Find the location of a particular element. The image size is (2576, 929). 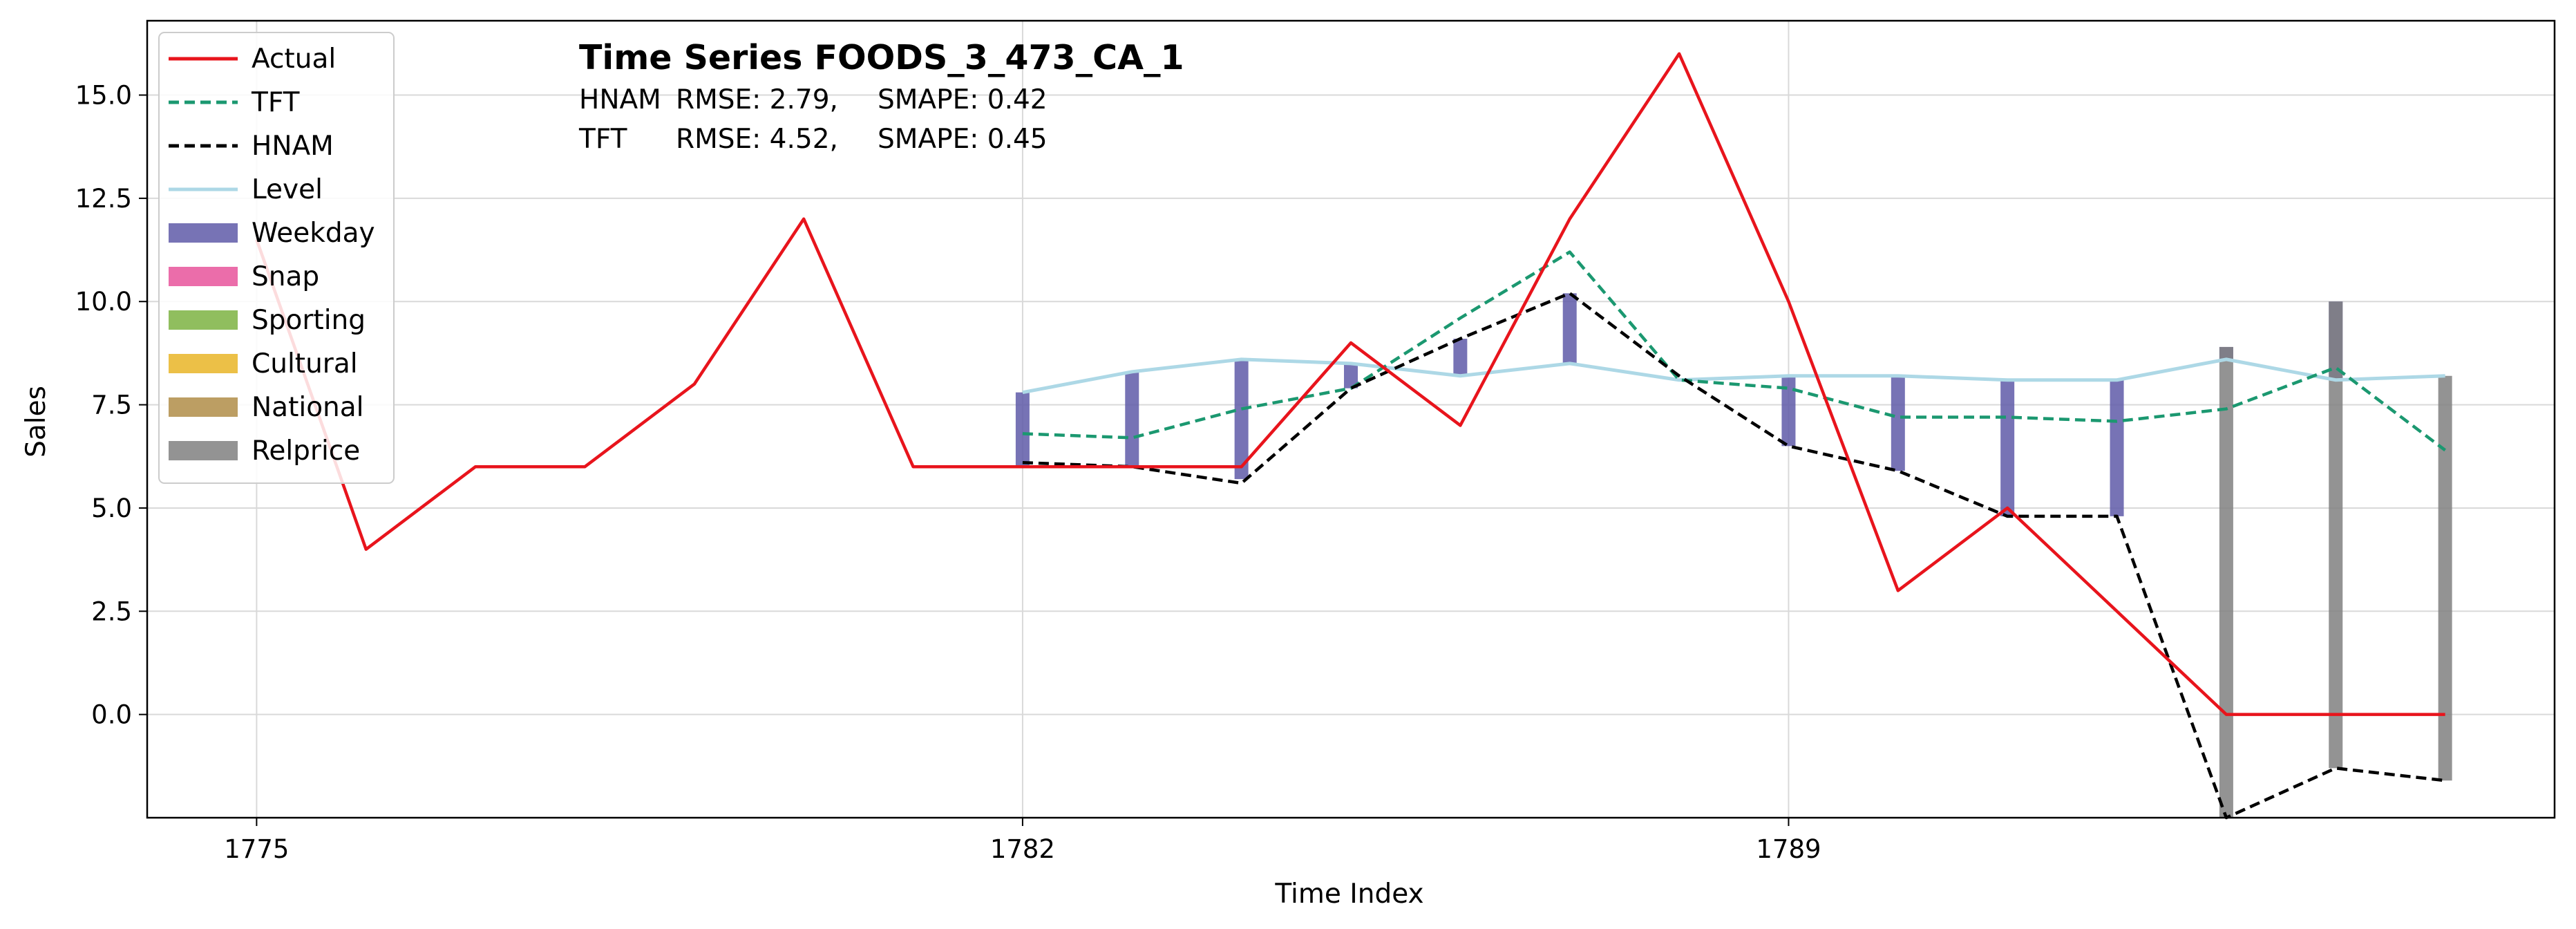

legend-label-snap: Snap is located at coordinates (285, 277).